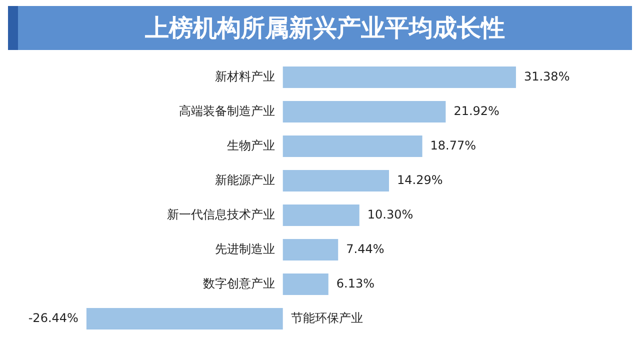 The image size is (640, 345). I want to click on data-label: 10.30%, so click(390, 214).